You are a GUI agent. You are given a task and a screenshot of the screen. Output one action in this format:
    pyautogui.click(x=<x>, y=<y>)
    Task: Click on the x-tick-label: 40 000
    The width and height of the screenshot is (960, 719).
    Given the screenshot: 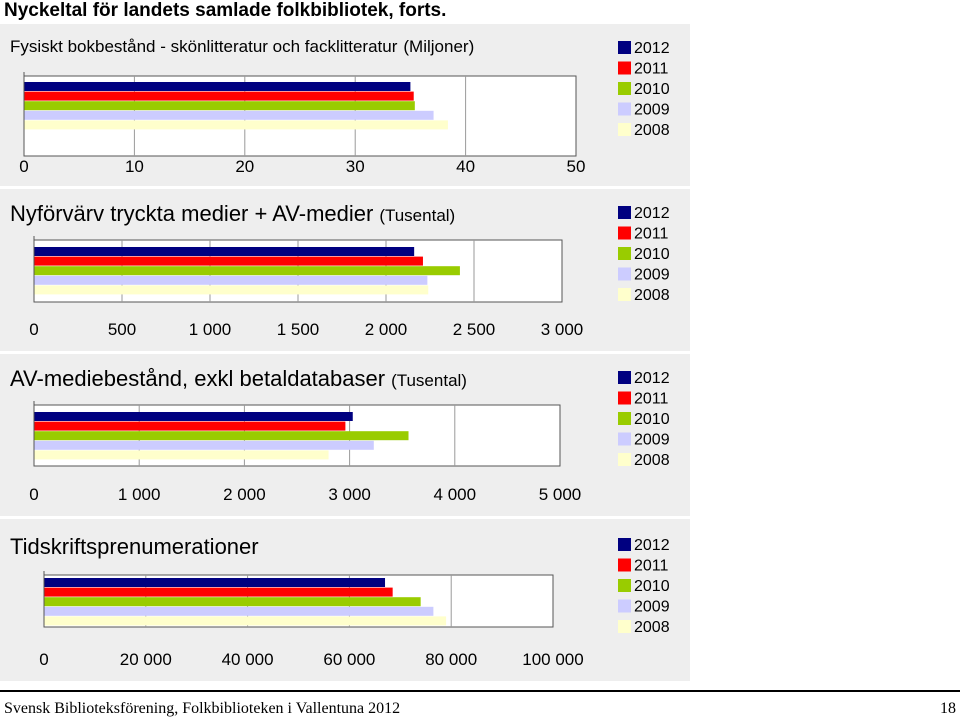 What is the action you would take?
    pyautogui.click(x=248, y=659)
    